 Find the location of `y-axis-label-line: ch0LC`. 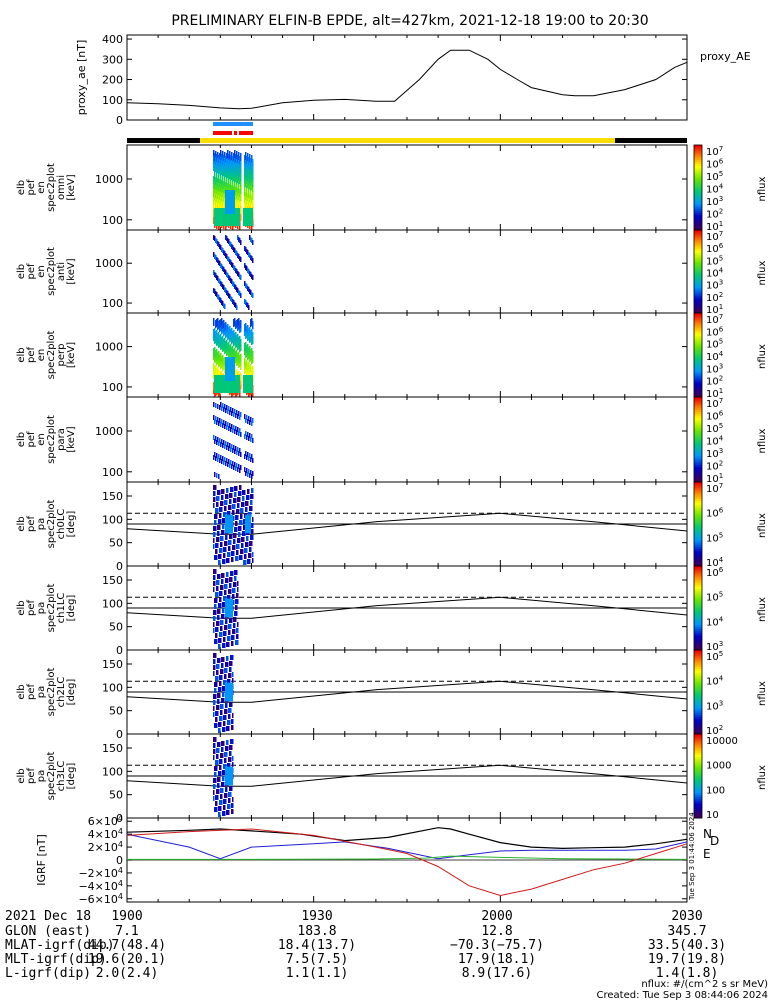

y-axis-label-line: ch0LC is located at coordinates (61, 524).